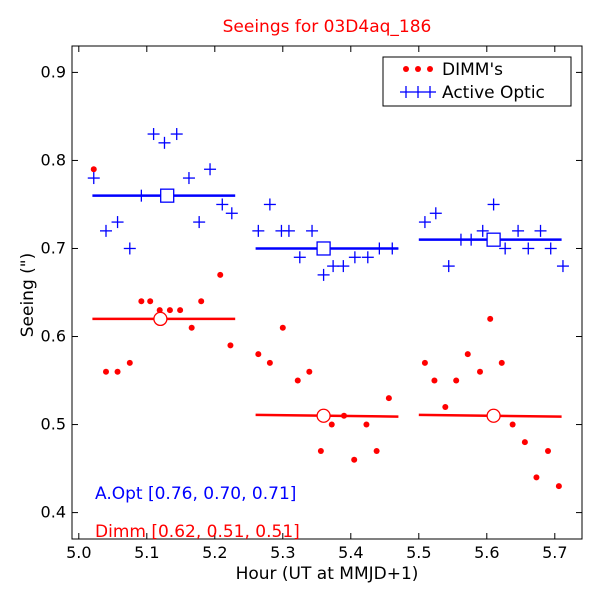 This screenshot has width=600, height=600. Describe the element at coordinates (418, 92) in the screenshot. I see `legend-marker-active-optic` at that location.